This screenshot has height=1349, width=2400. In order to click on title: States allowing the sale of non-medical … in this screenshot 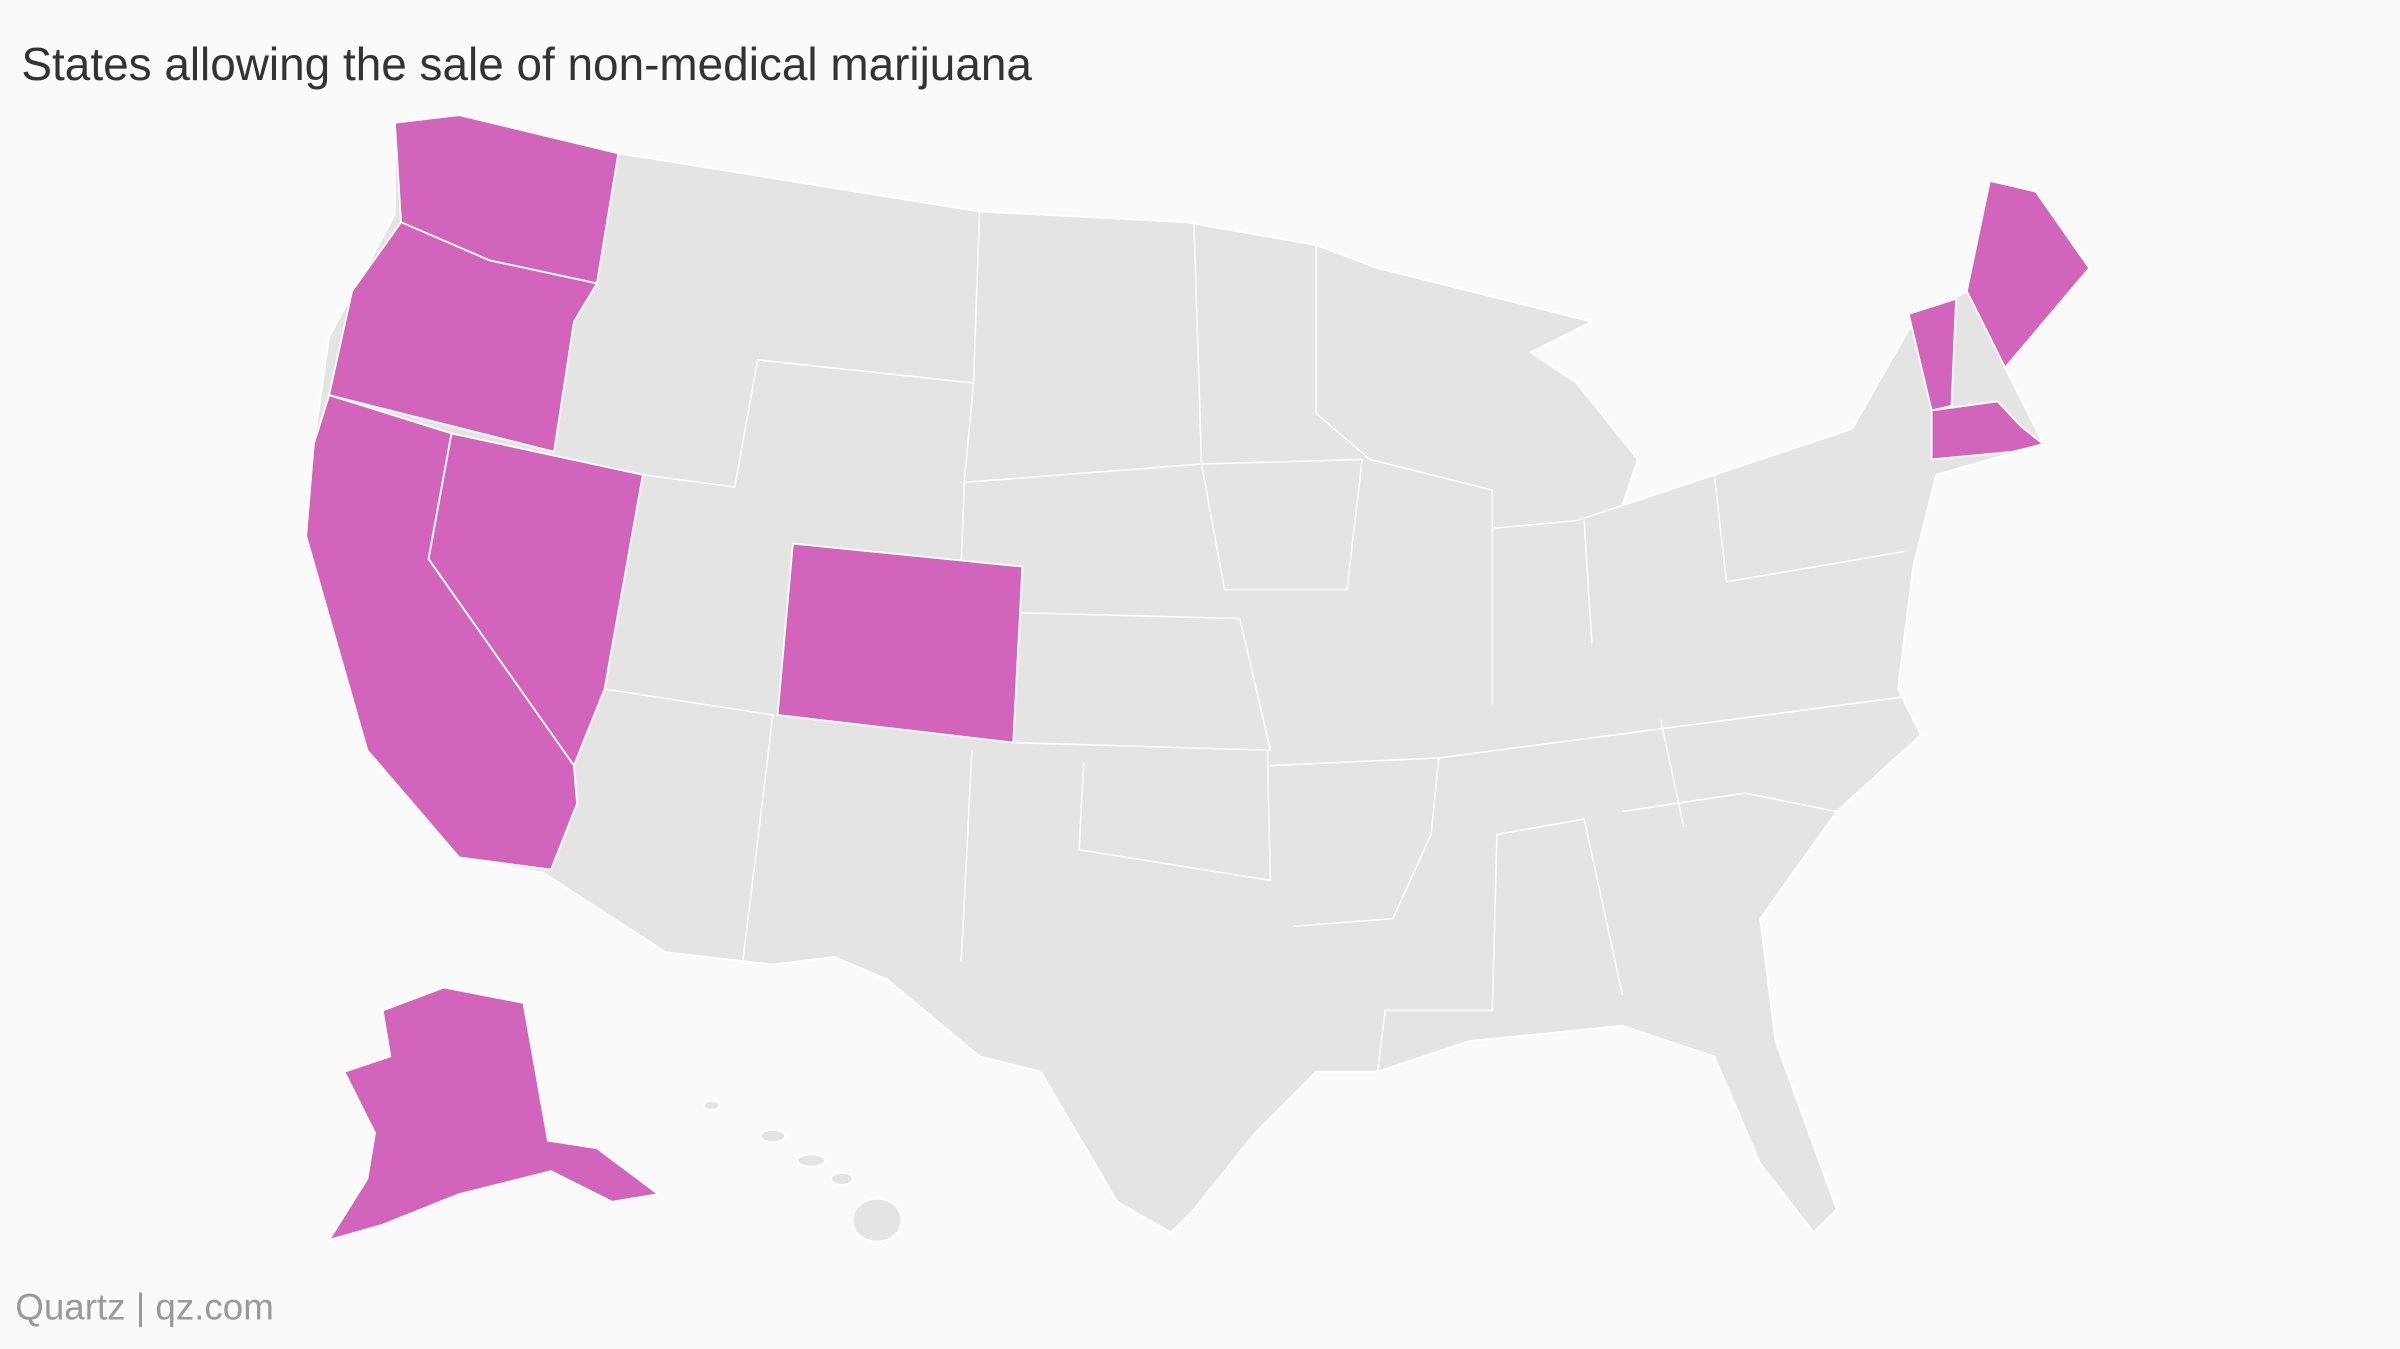, I will do `click(526, 64)`.